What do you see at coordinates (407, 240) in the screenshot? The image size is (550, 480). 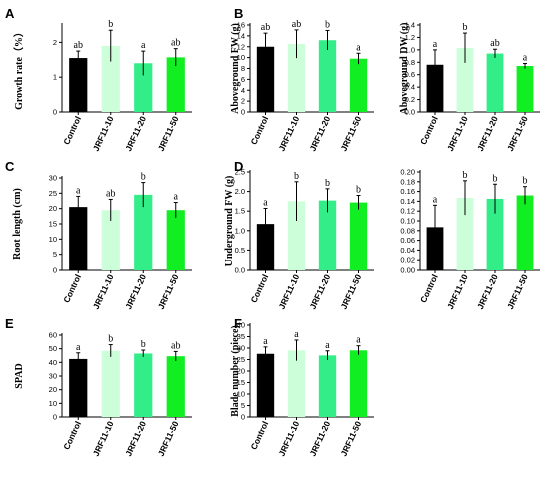 I see `y-tick-label: 0.06` at bounding box center [407, 240].